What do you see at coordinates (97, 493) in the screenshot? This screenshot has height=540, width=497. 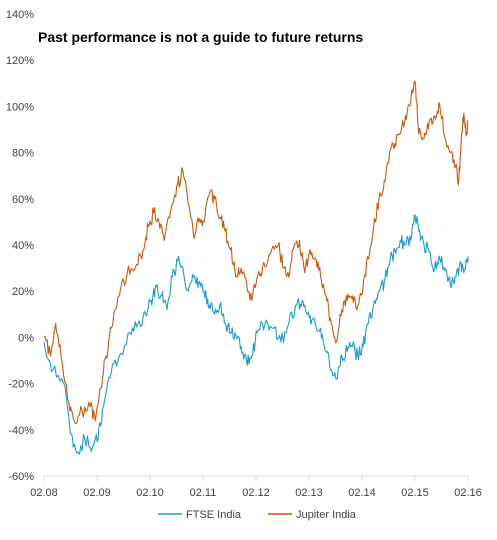 I see `x-tick-label: 02.09` at bounding box center [97, 493].